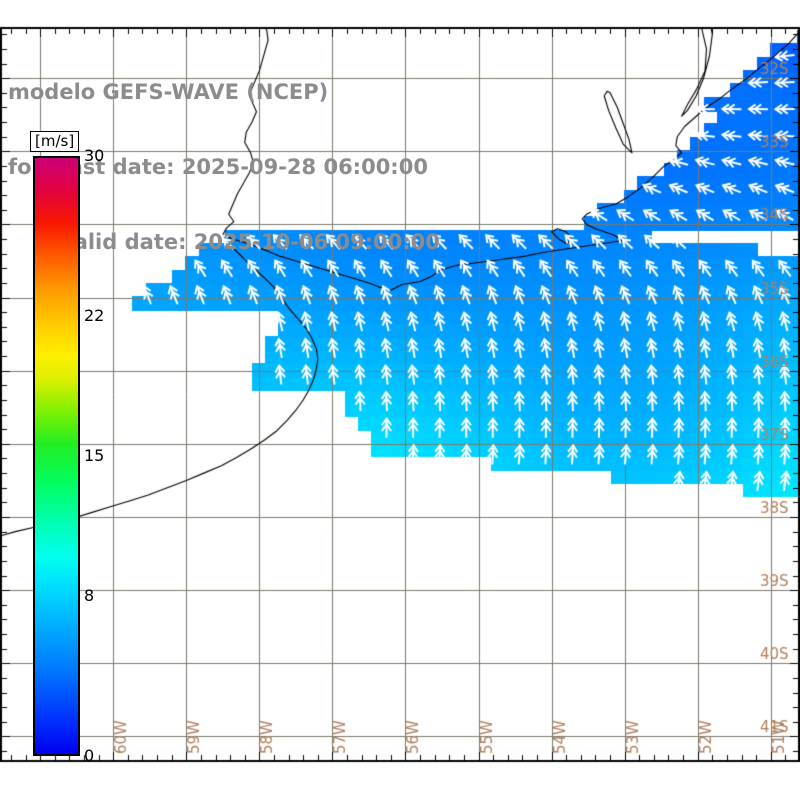  Describe the element at coordinates (94, 155) in the screenshot. I see `colorbar-tick-30: 30` at that location.